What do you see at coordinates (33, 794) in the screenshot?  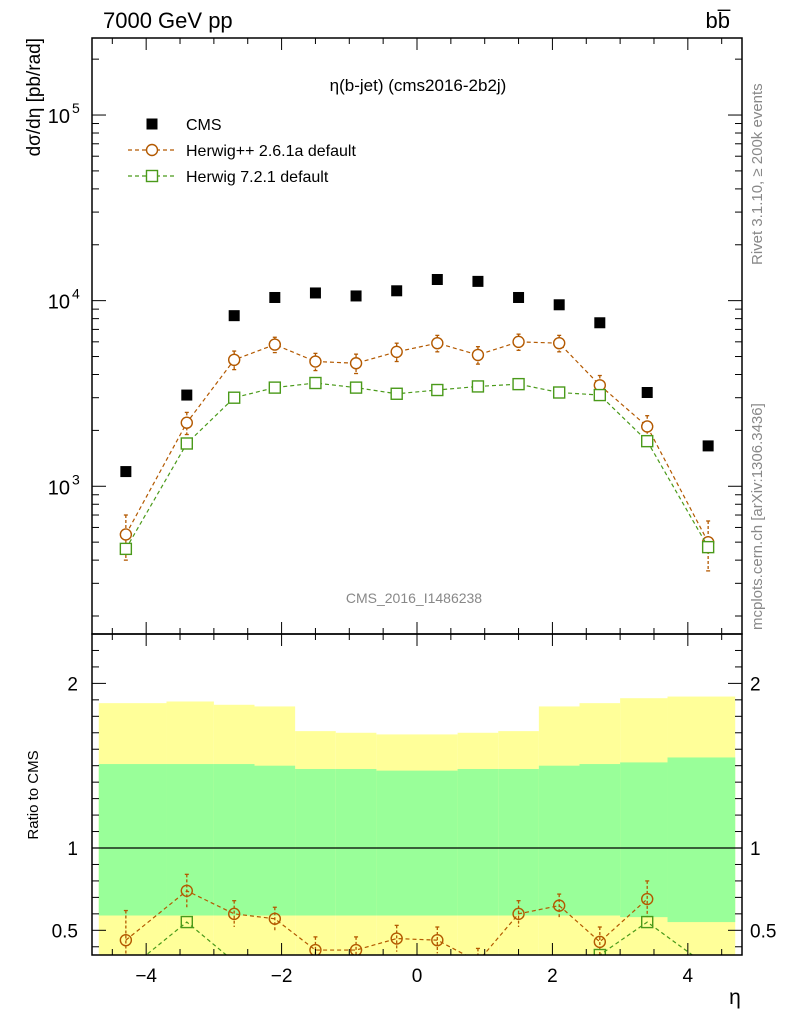 I see `ratio-axis-label: Ratio to CMS` at bounding box center [33, 794].